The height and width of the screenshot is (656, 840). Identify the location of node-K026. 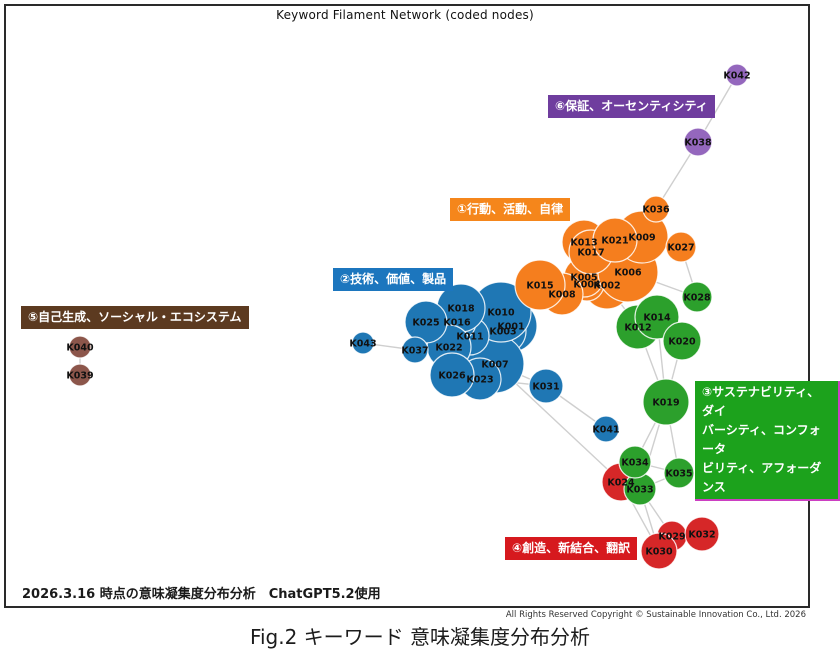
(452, 375).